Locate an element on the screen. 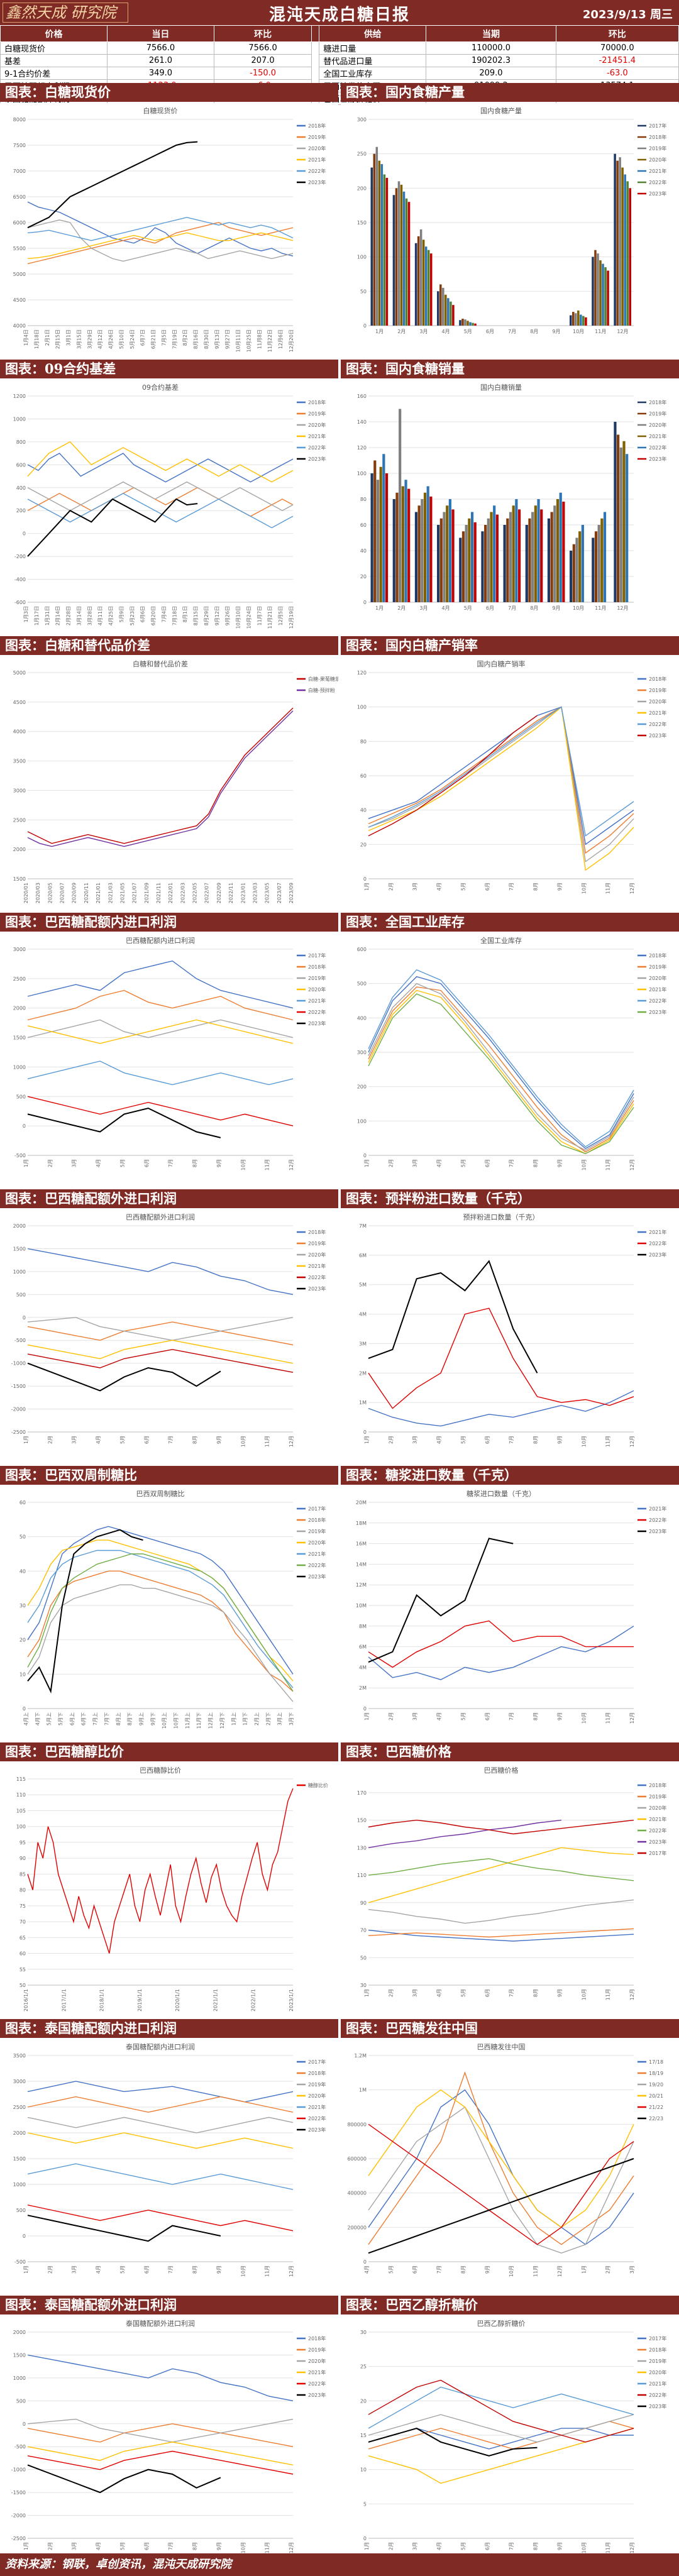  section-title: 图表：泰国糖配额内进口利润 is located at coordinates (169, 2029).